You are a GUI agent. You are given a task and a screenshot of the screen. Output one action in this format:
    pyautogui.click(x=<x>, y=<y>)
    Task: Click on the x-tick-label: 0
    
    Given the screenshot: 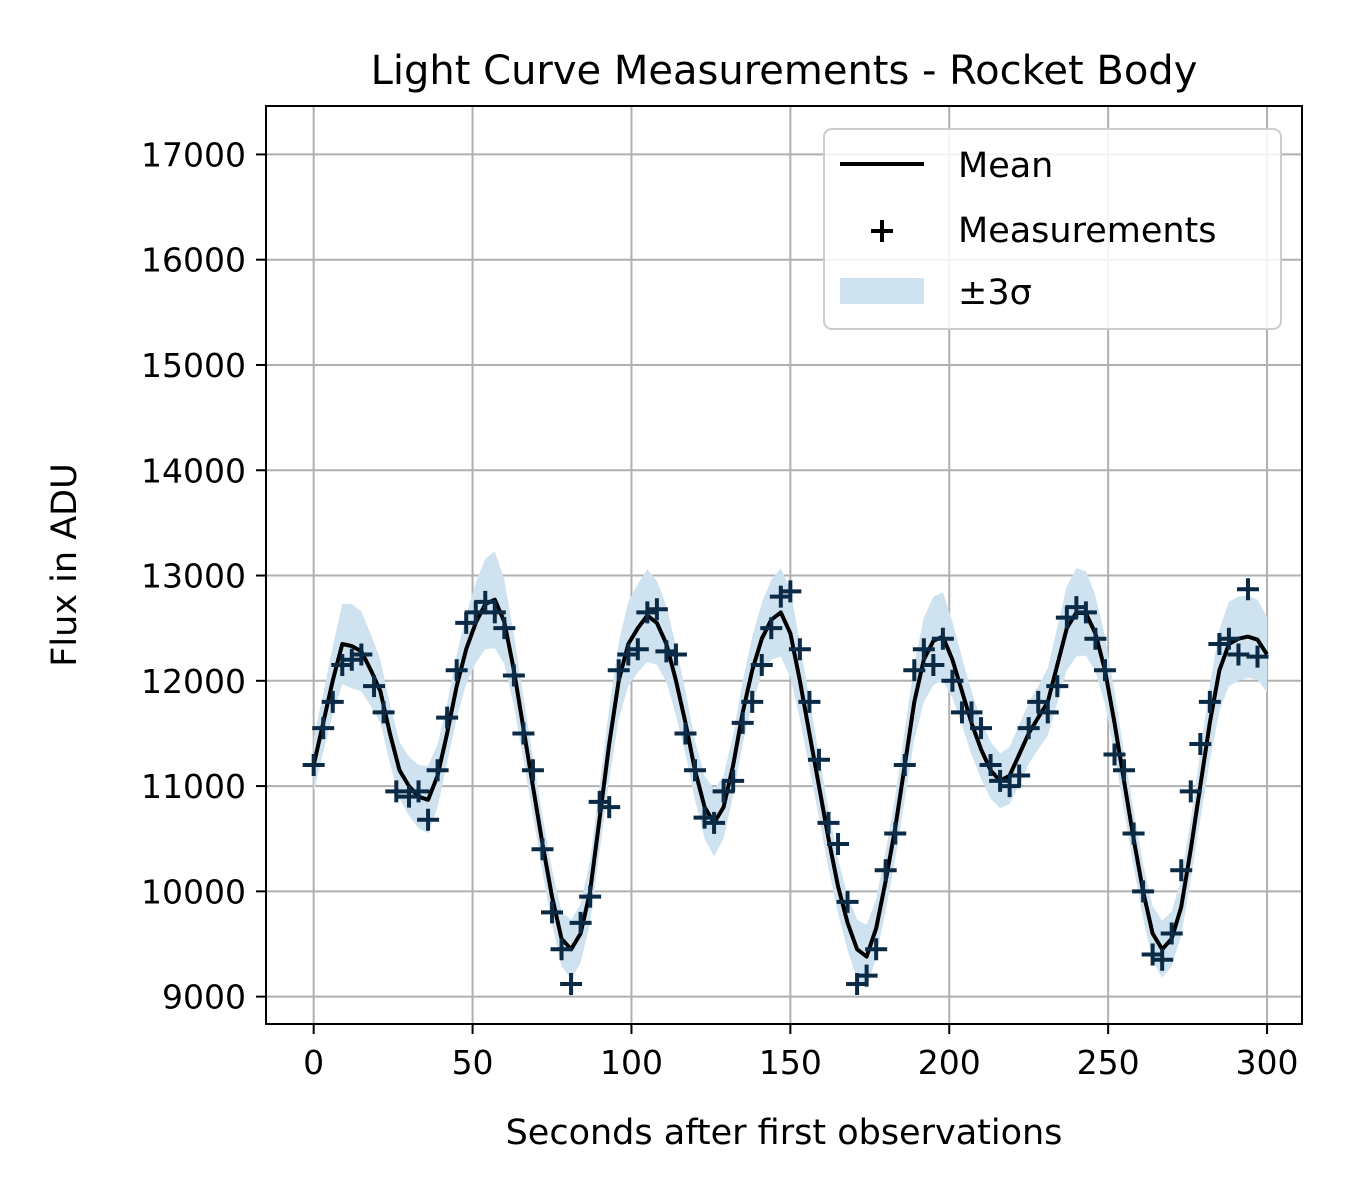 What is the action you would take?
    pyautogui.click(x=313, y=1062)
    